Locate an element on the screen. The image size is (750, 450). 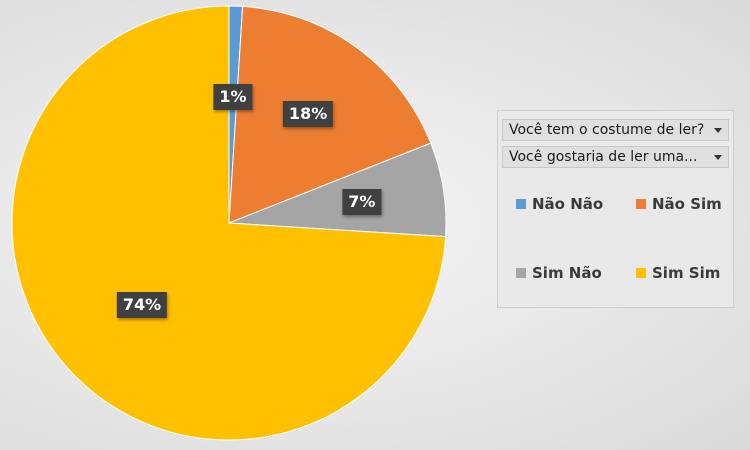
data-label-sim-n-o: 7% is located at coordinates (362, 201).